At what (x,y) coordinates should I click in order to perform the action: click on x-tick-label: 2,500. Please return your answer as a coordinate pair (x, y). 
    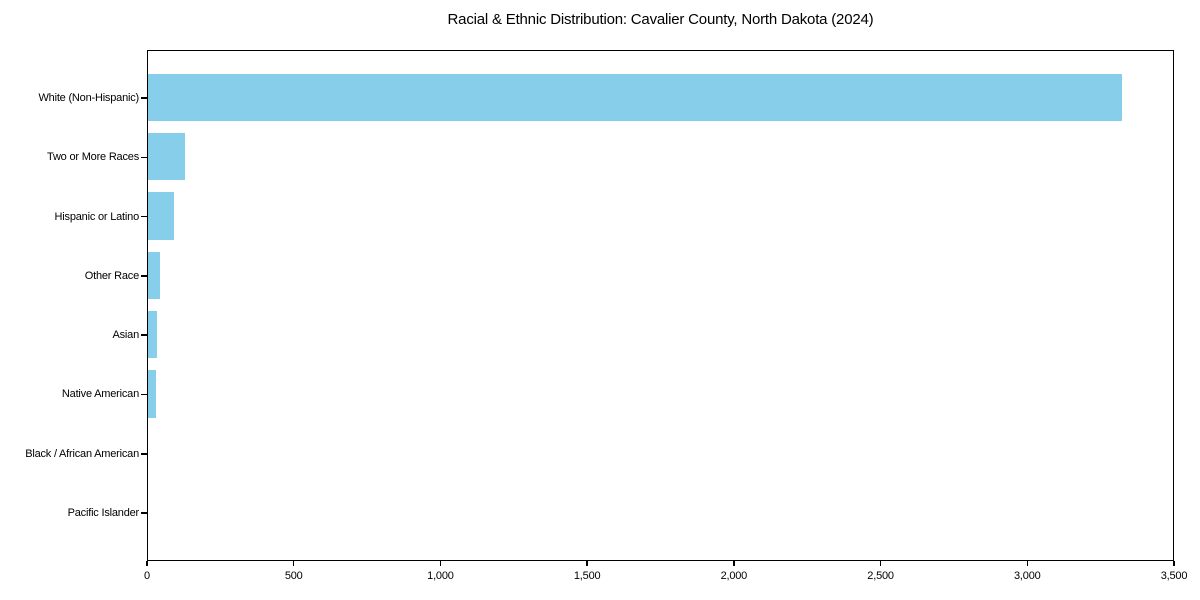
    Looking at the image, I should click on (880, 576).